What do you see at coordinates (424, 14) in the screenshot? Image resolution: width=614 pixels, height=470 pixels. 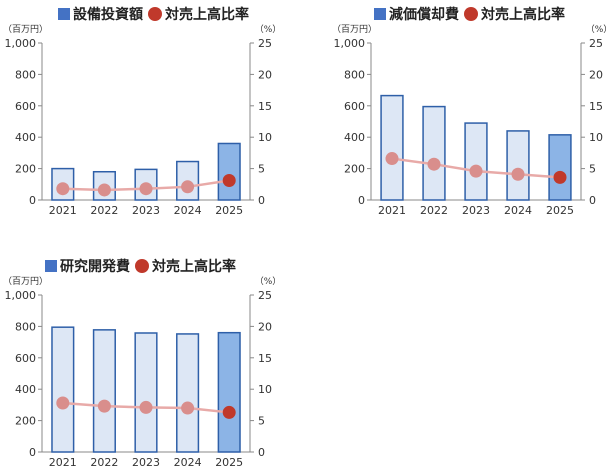 I see `legend-bar-label: 減価償却費` at bounding box center [424, 14].